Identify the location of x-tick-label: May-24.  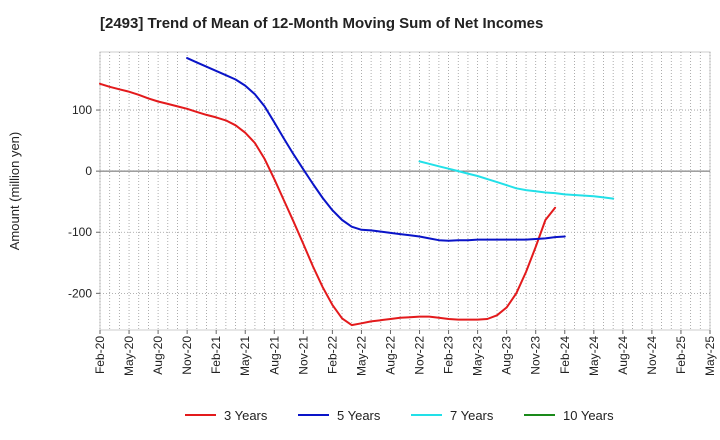
(594, 356).